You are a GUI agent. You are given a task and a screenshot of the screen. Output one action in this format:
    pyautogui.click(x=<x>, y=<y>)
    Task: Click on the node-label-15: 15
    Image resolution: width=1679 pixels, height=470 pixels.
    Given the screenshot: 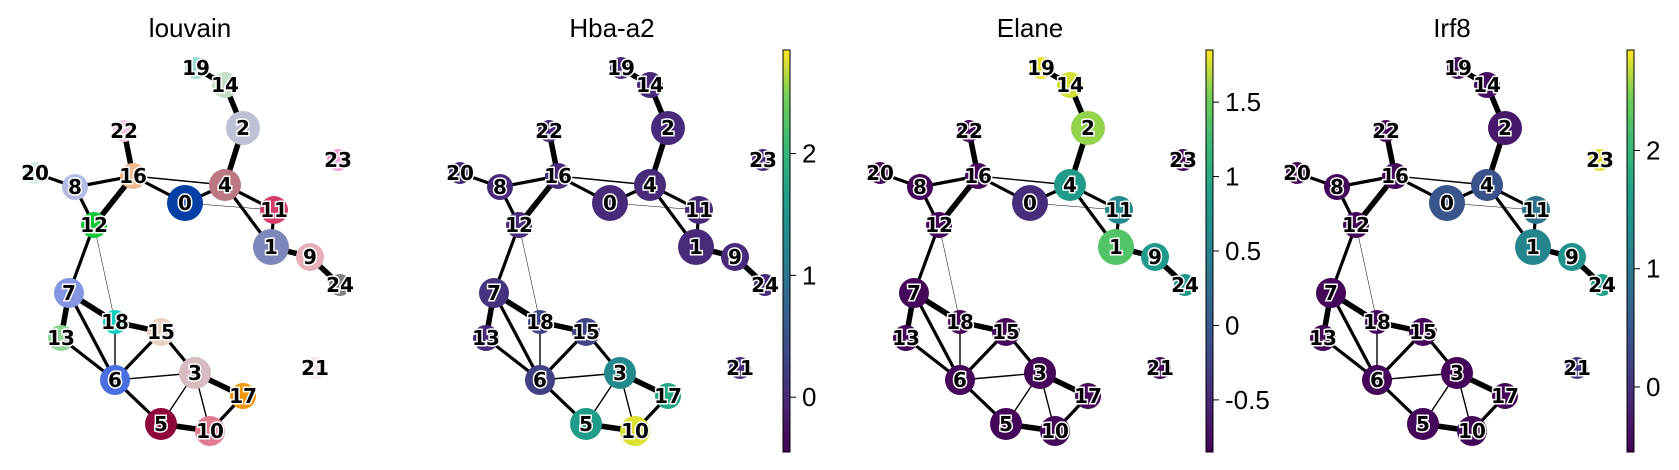 What is the action you would take?
    pyautogui.click(x=1006, y=332)
    